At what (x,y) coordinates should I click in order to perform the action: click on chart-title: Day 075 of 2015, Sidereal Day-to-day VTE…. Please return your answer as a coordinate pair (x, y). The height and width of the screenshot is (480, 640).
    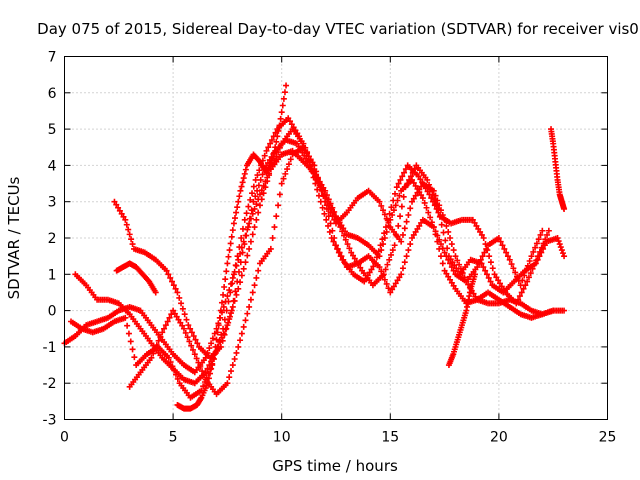
    Looking at the image, I should click on (338, 29).